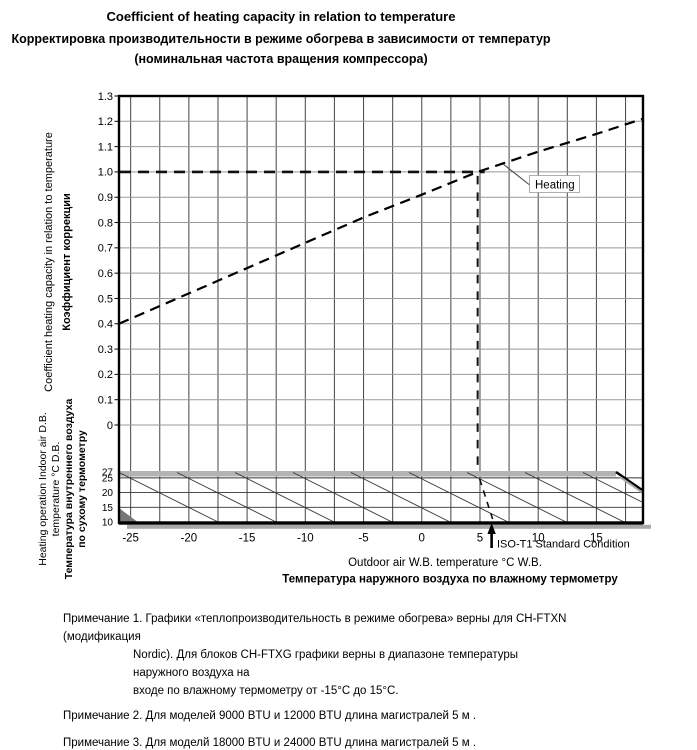 Image resolution: width=697 pixels, height=750 pixels. Describe the element at coordinates (105, 400) in the screenshot. I see `y-tick-label: 0.1` at that location.